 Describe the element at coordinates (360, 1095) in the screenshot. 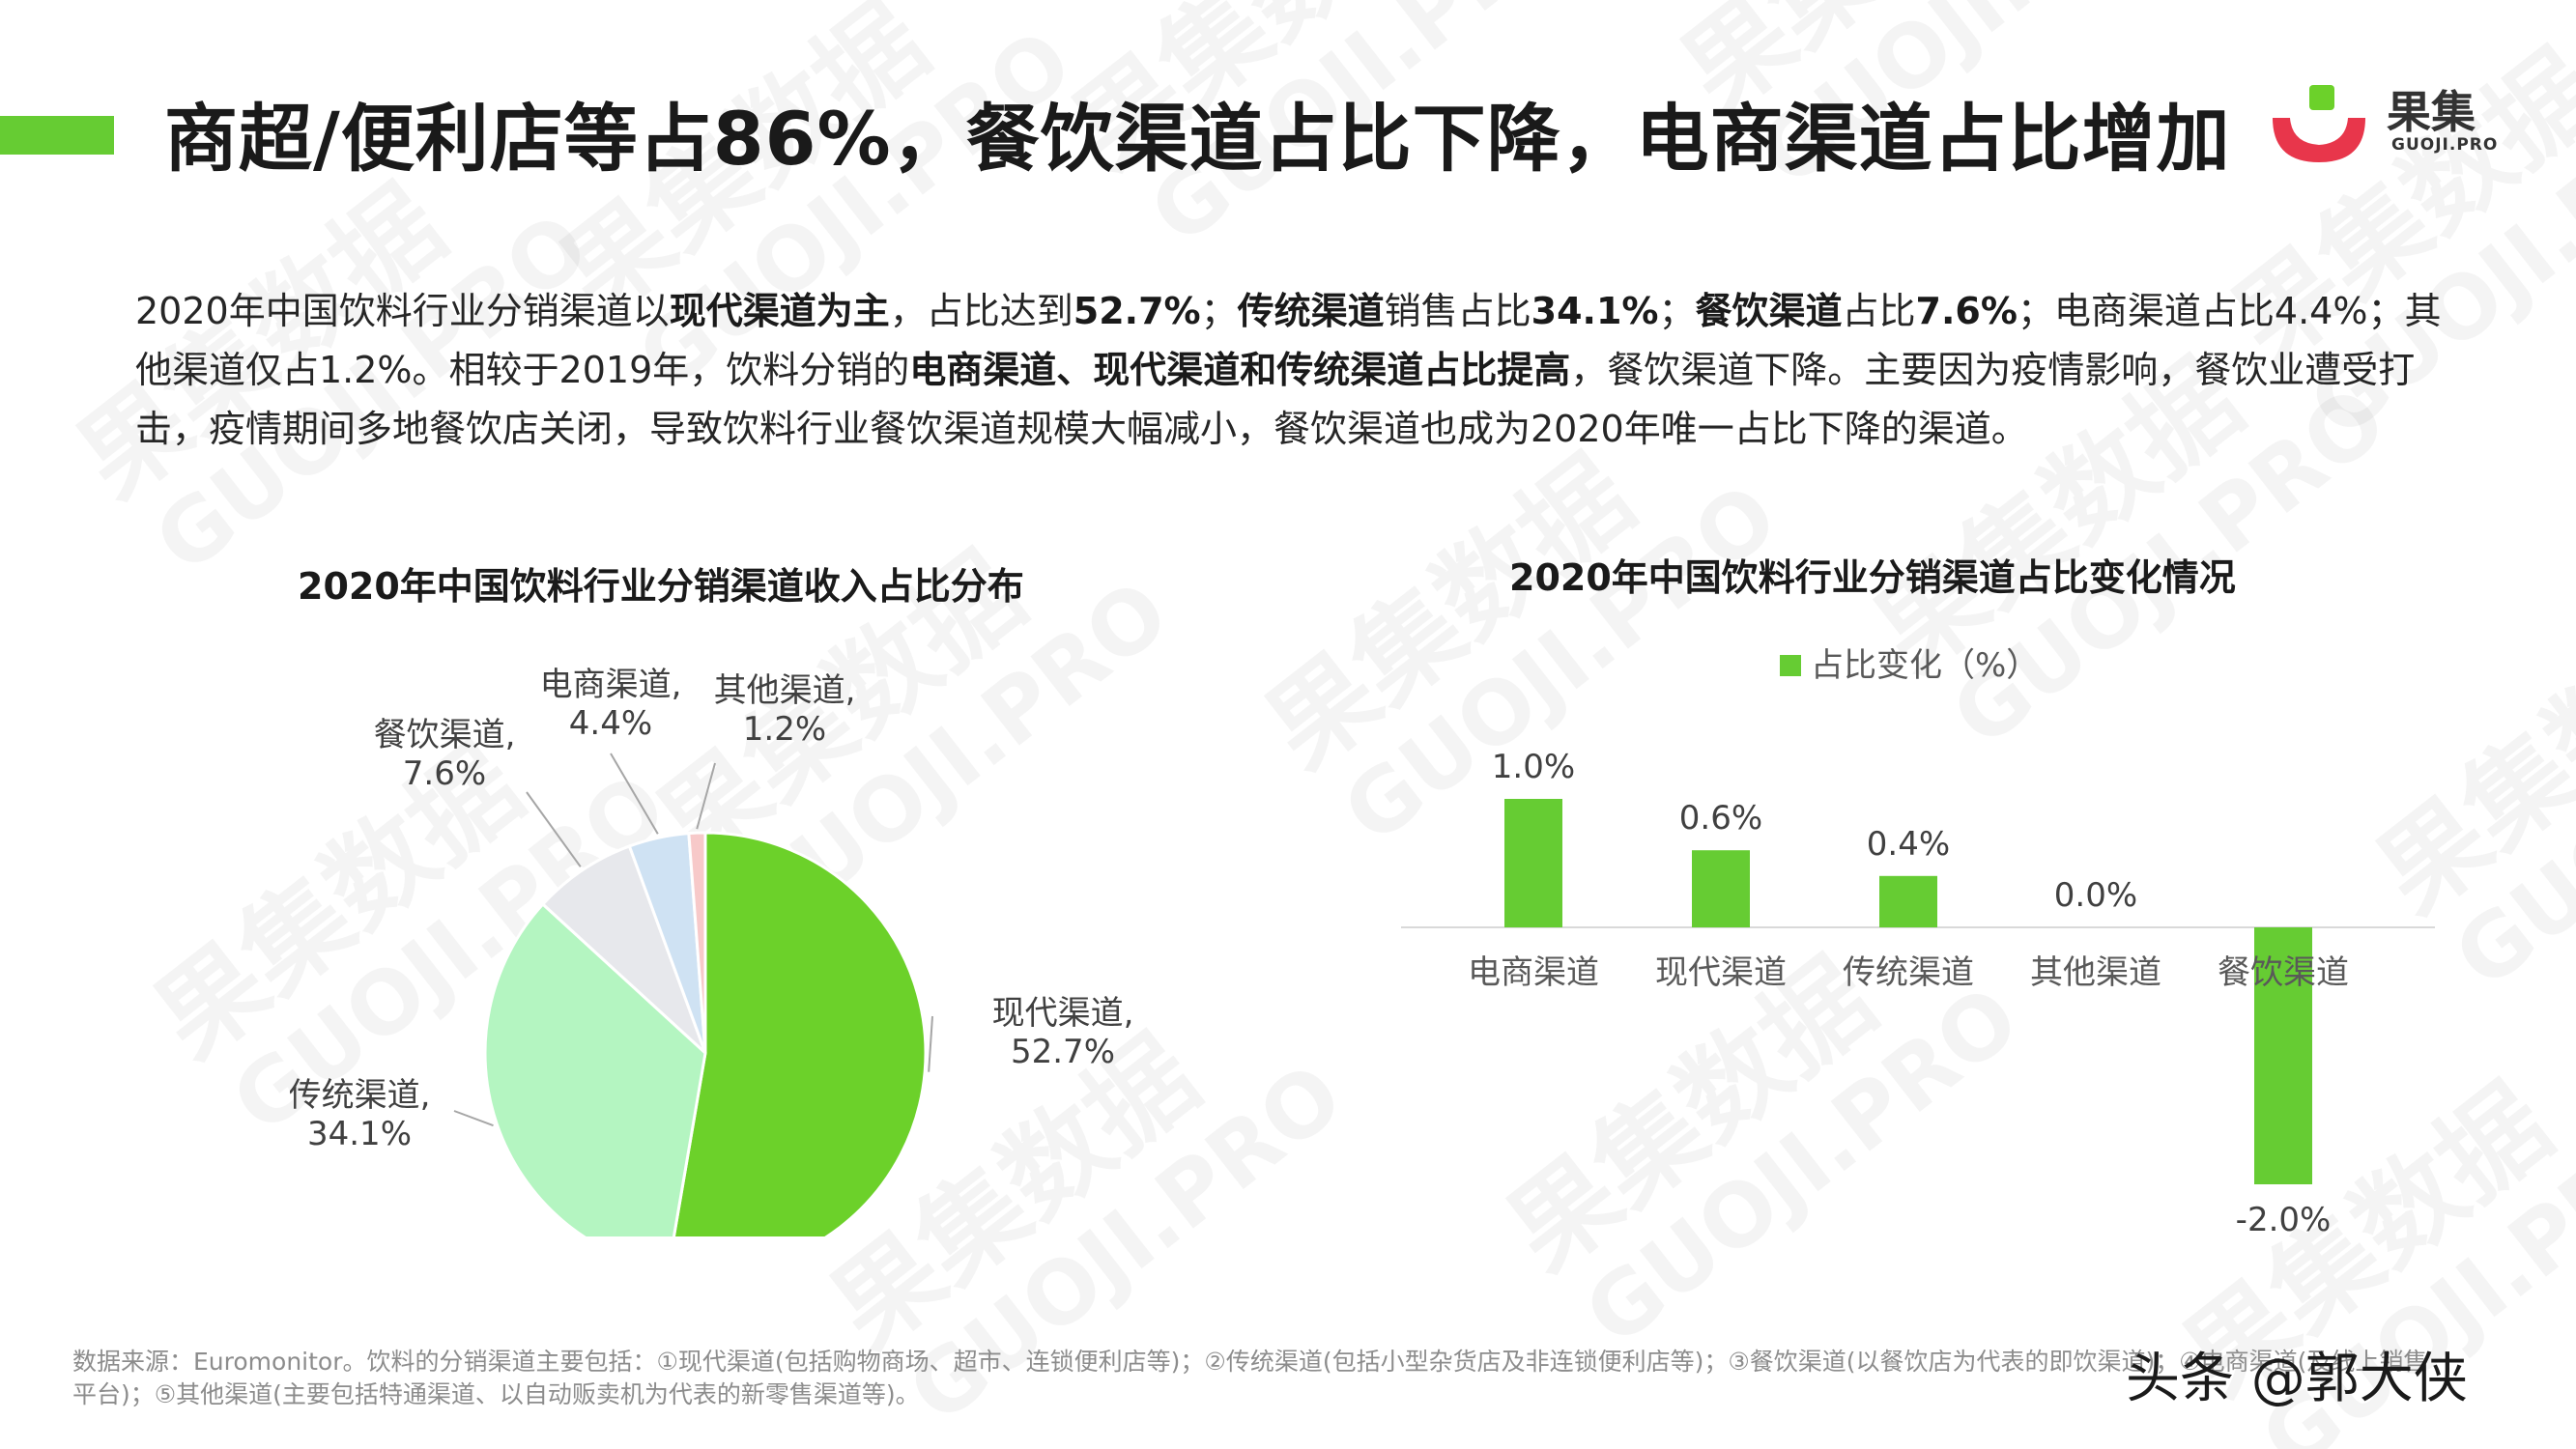

I see `pie-category-label: 传统渠道,` at that location.